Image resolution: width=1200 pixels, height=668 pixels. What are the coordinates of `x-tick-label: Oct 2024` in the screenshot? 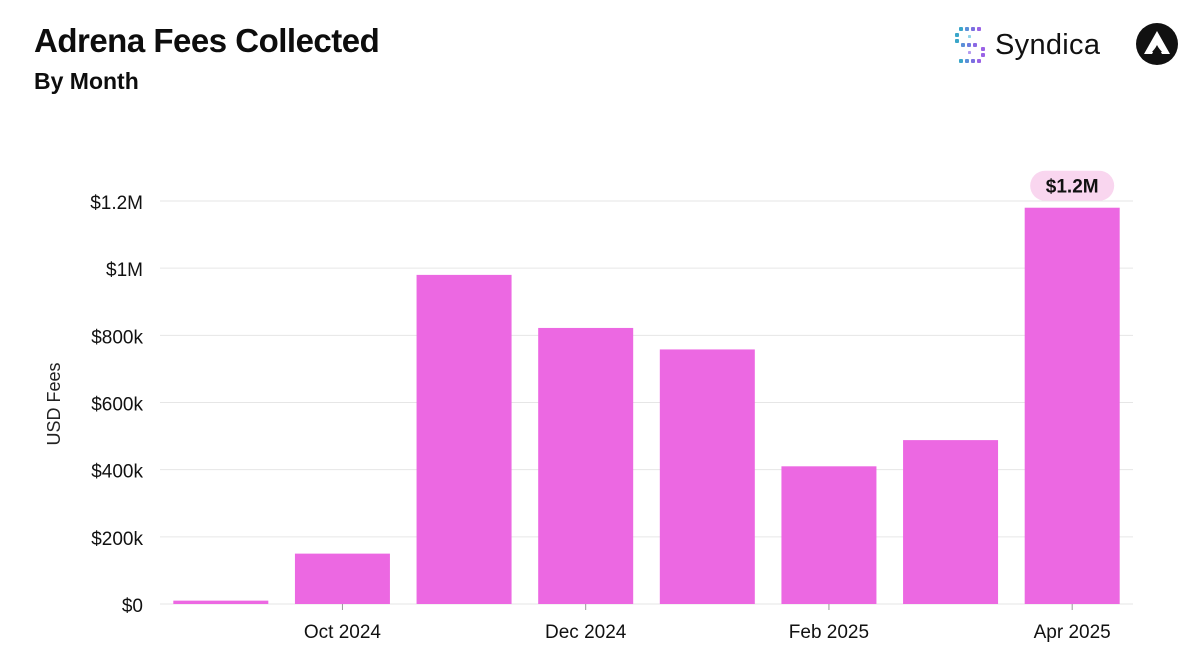 It's located at (343, 632).